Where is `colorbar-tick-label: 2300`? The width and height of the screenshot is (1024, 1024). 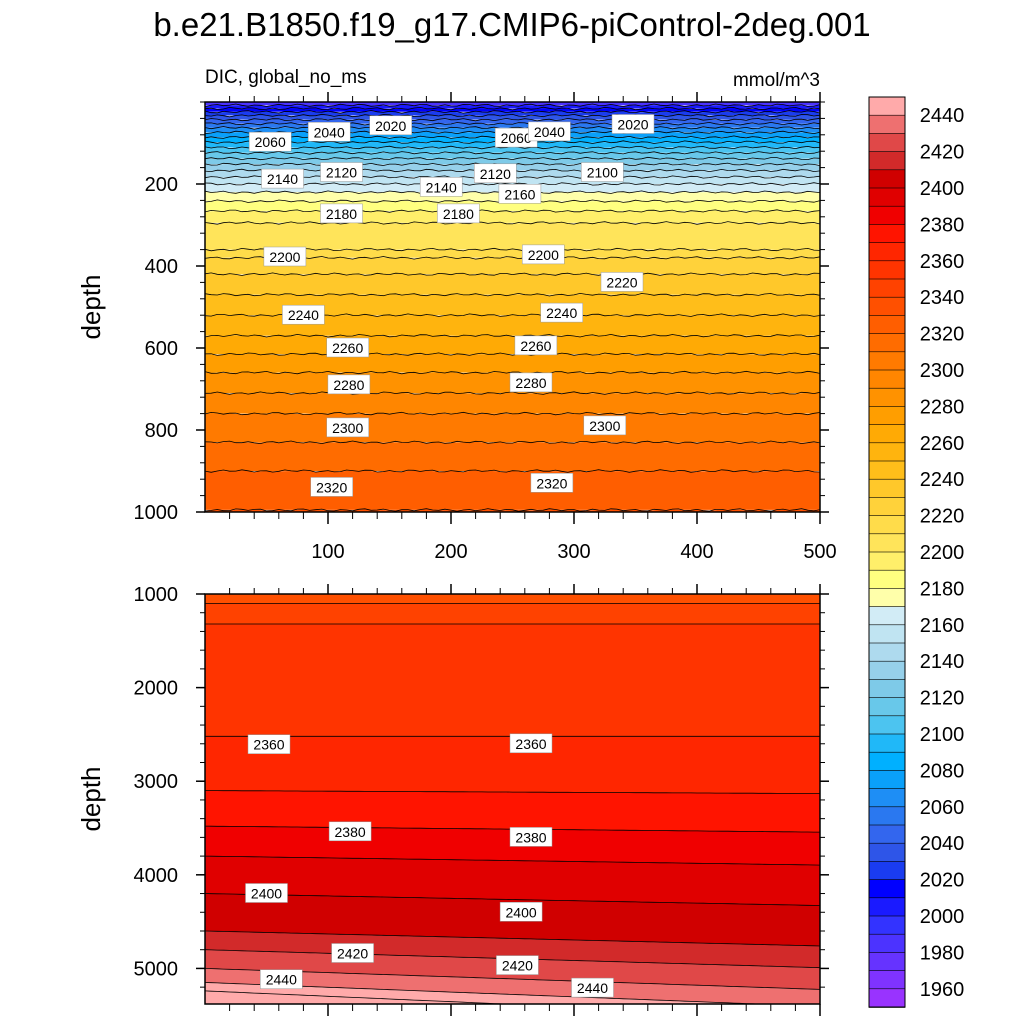 colorbar-tick-label: 2300 is located at coordinates (942, 371).